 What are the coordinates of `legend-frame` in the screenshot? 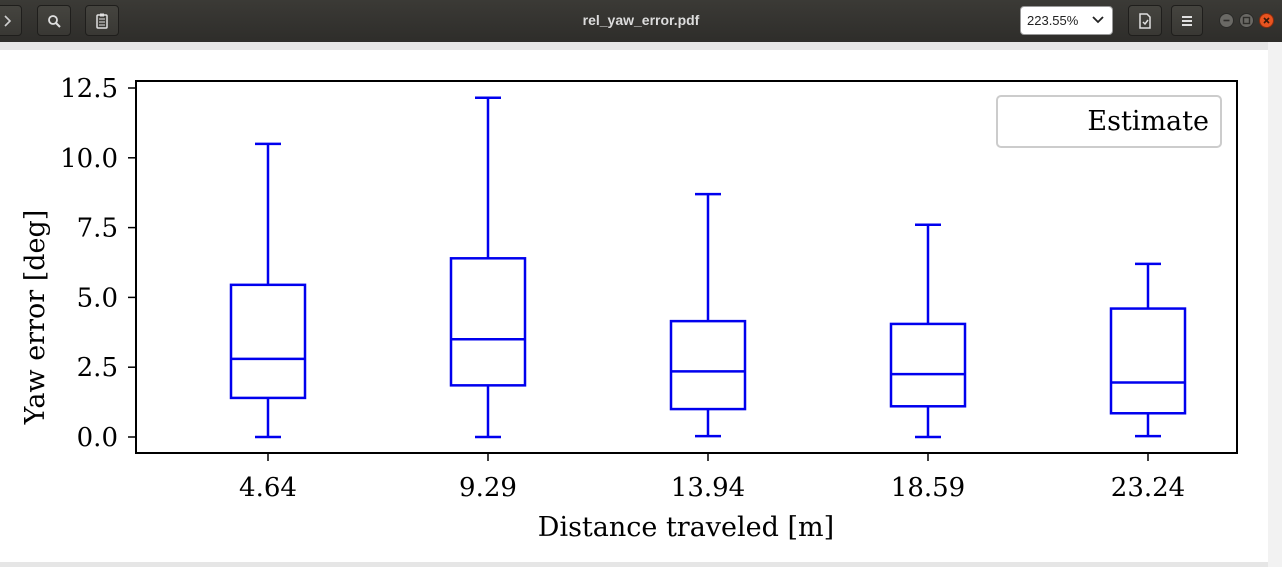 It's located at (1109, 121).